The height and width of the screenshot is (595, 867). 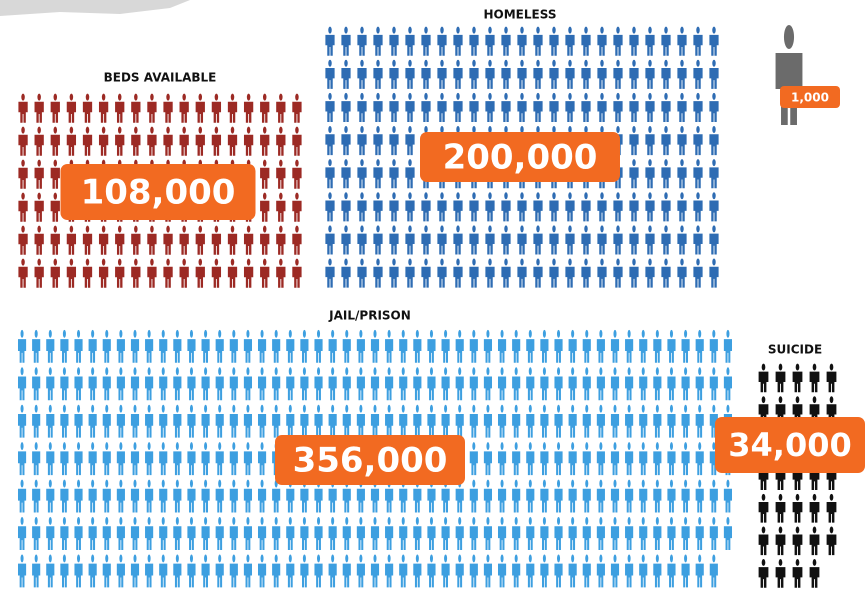 What do you see at coordinates (520, 15) in the screenshot?
I see `group-label: HOMELESS` at bounding box center [520, 15].